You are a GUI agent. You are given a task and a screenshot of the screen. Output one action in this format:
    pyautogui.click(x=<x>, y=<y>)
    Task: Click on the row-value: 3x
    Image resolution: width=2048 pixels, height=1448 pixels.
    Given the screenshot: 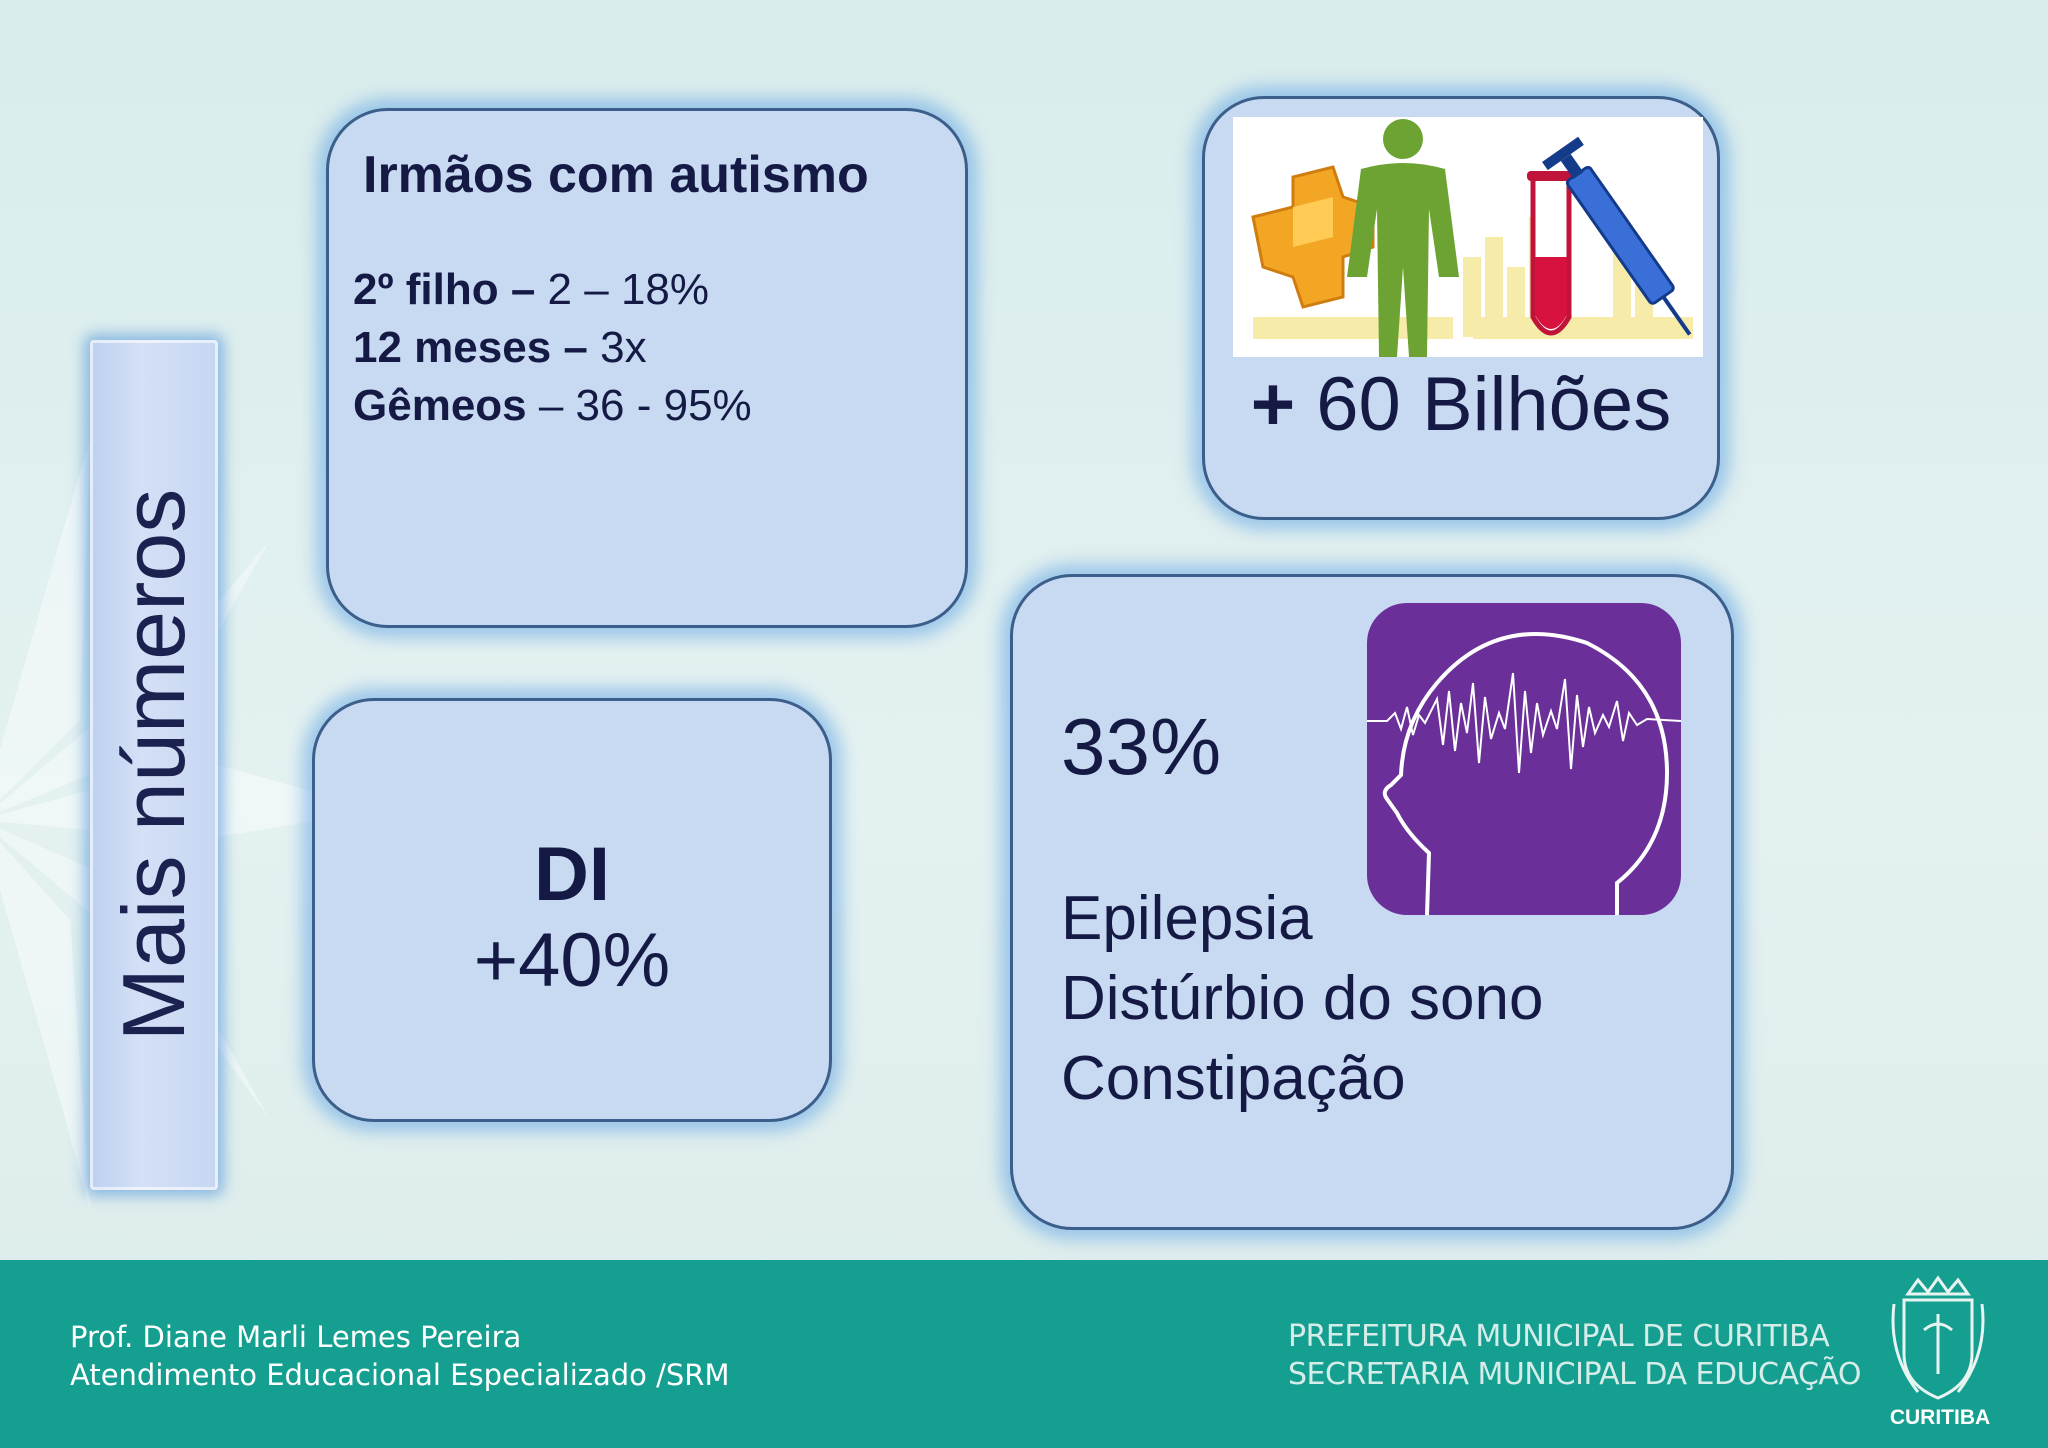 What is the action you would take?
    pyautogui.click(x=617, y=347)
    